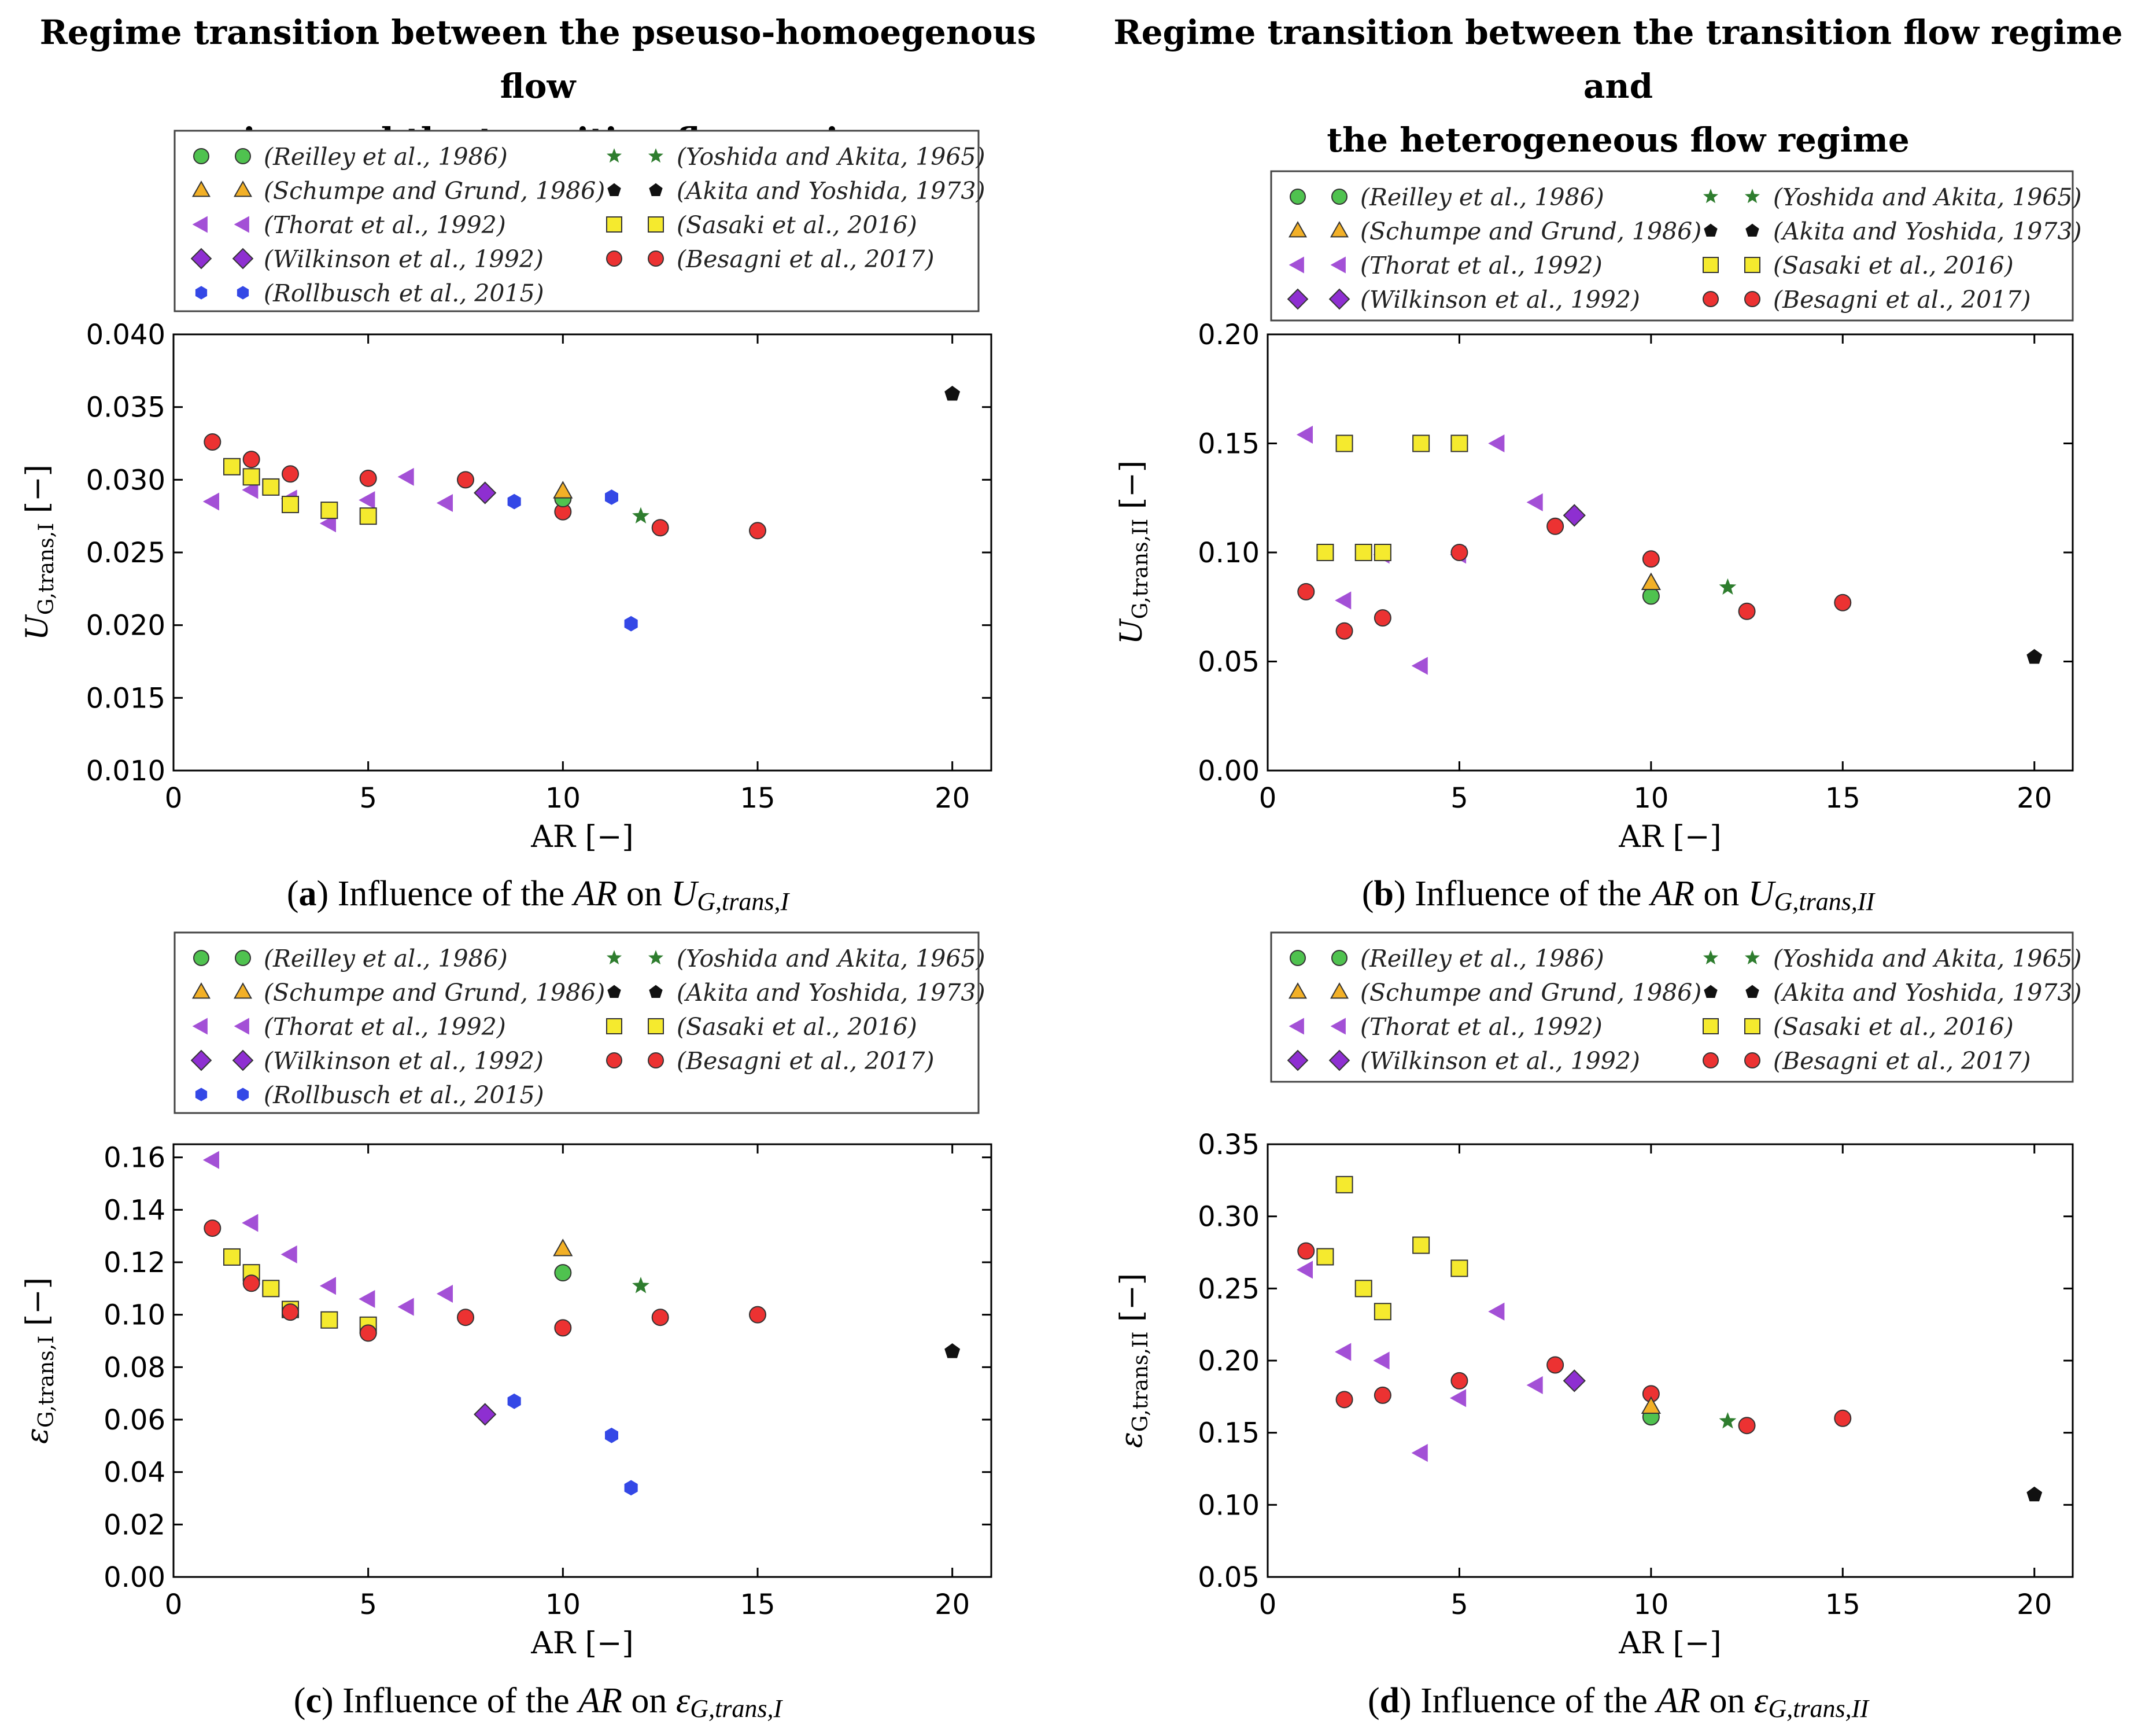  What do you see at coordinates (1500, 300) in the screenshot?
I see `legend-label-wilkinson: (Wilkinson et al., 1992)` at bounding box center [1500, 300].